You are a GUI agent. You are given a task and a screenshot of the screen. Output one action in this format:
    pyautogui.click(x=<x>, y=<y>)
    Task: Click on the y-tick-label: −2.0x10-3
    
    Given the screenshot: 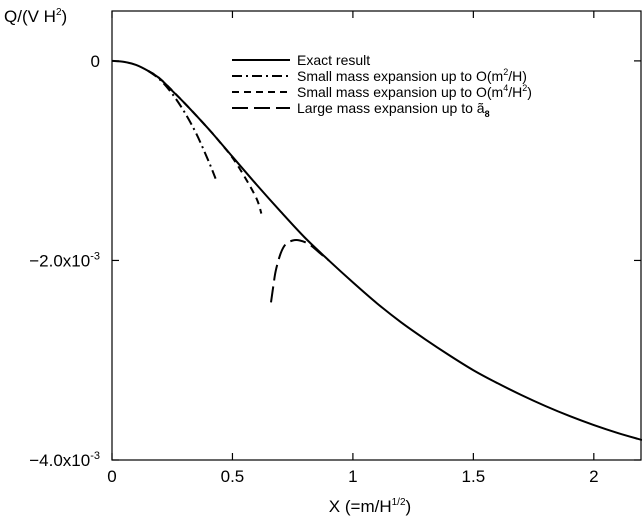 What is the action you would take?
    pyautogui.click(x=64, y=260)
    